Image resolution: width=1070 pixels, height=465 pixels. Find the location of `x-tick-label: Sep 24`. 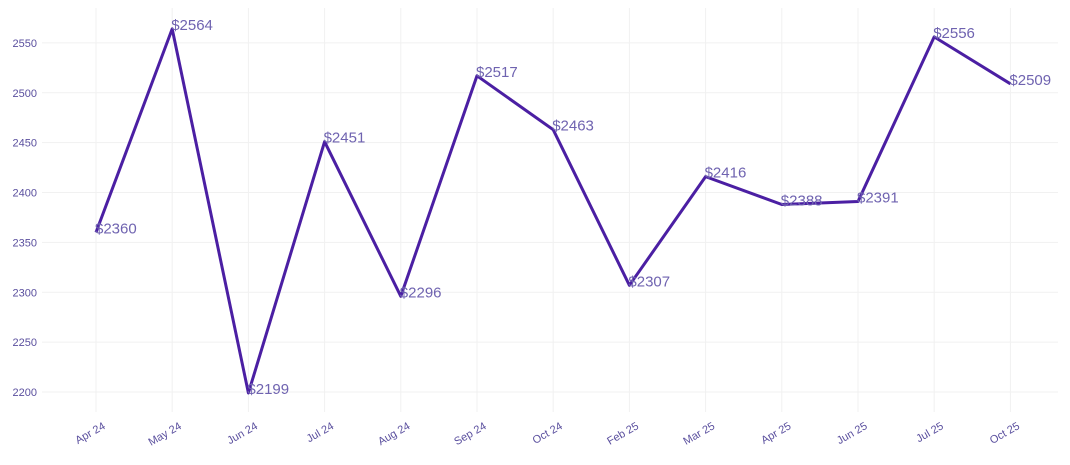

x-tick-label: Sep 24 is located at coordinates (470, 434).